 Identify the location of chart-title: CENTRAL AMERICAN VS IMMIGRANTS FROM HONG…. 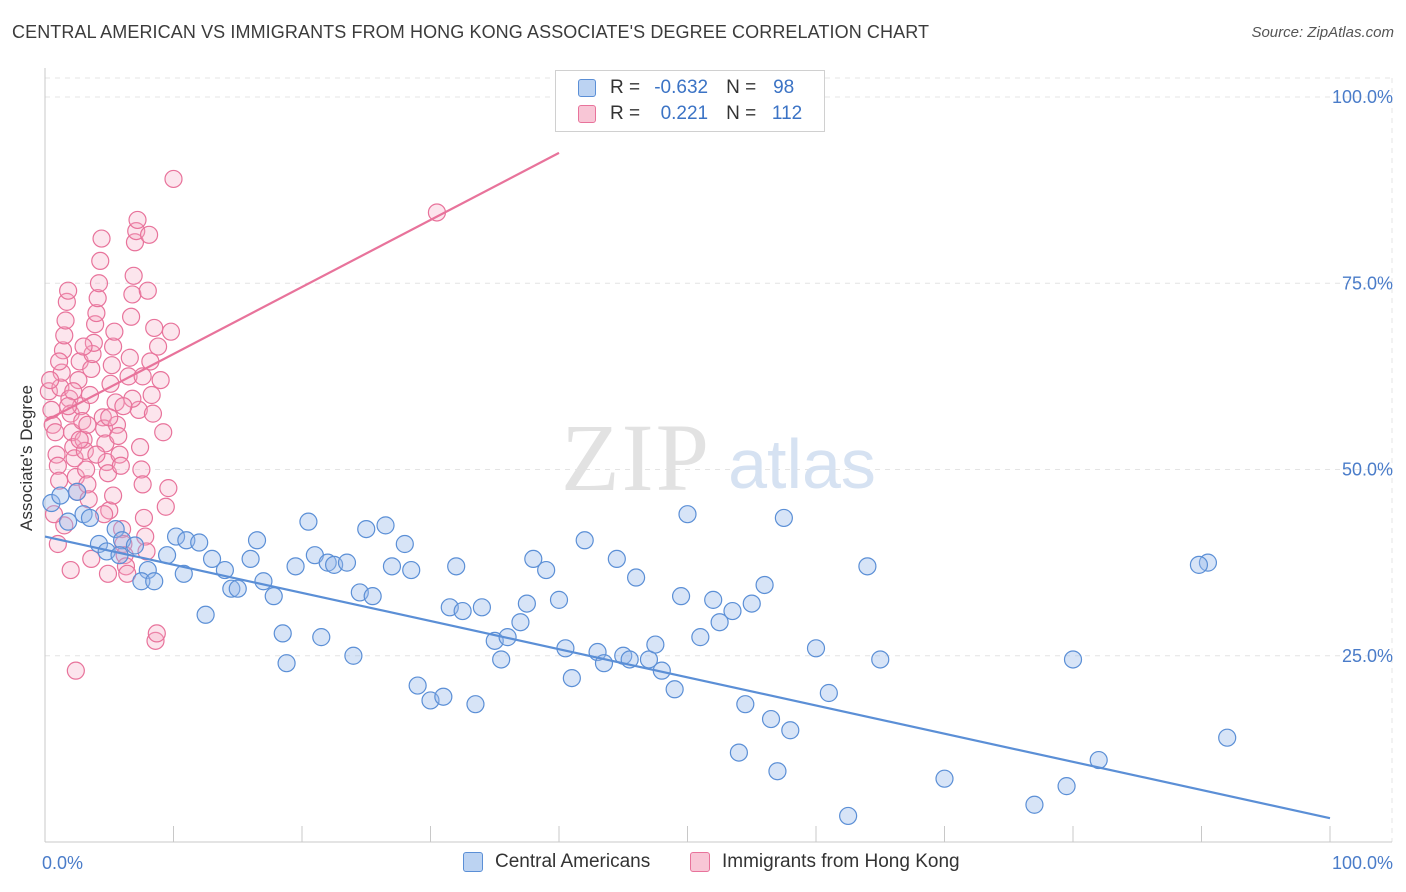
(471, 32).